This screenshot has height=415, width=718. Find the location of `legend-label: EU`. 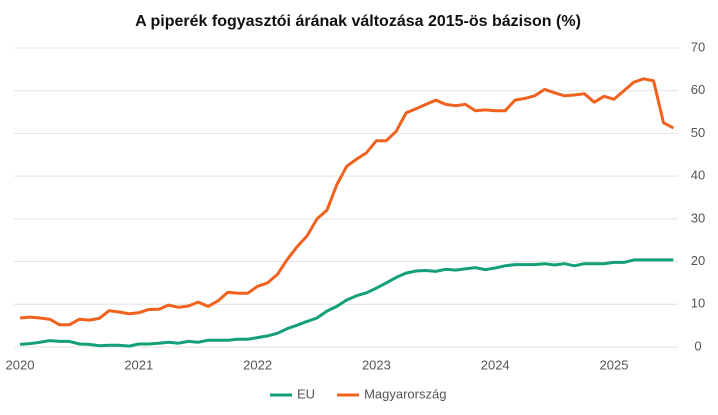

legend-label: EU is located at coordinates (306, 393).